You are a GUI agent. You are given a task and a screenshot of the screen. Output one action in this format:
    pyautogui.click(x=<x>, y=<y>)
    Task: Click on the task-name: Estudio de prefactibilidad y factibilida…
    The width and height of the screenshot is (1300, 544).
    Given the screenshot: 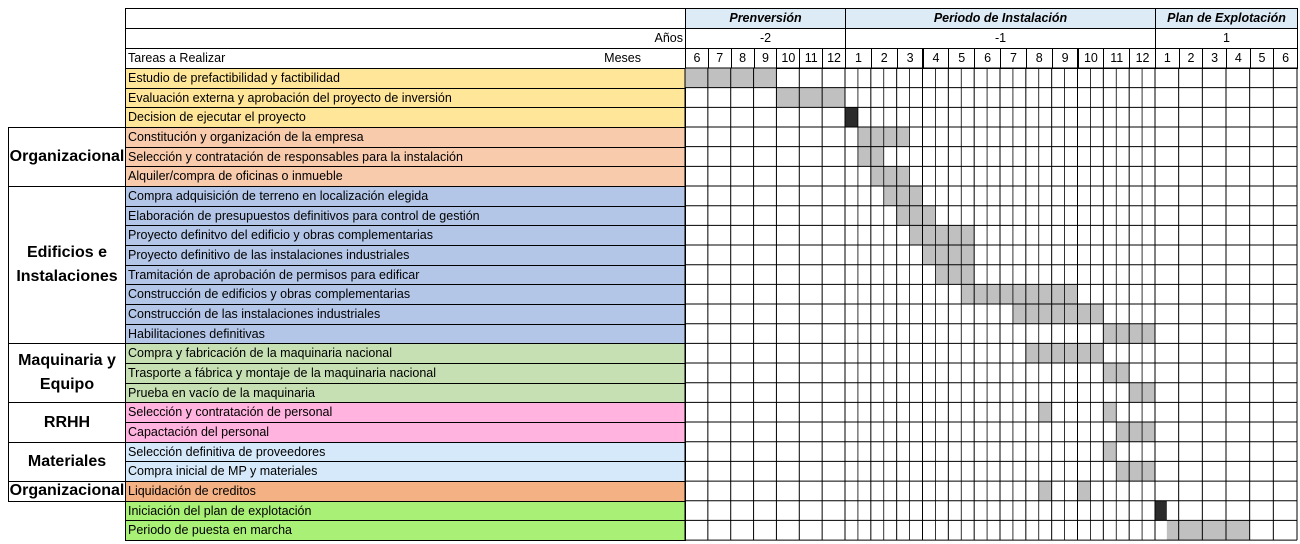 What is the action you would take?
    pyautogui.click(x=405, y=78)
    